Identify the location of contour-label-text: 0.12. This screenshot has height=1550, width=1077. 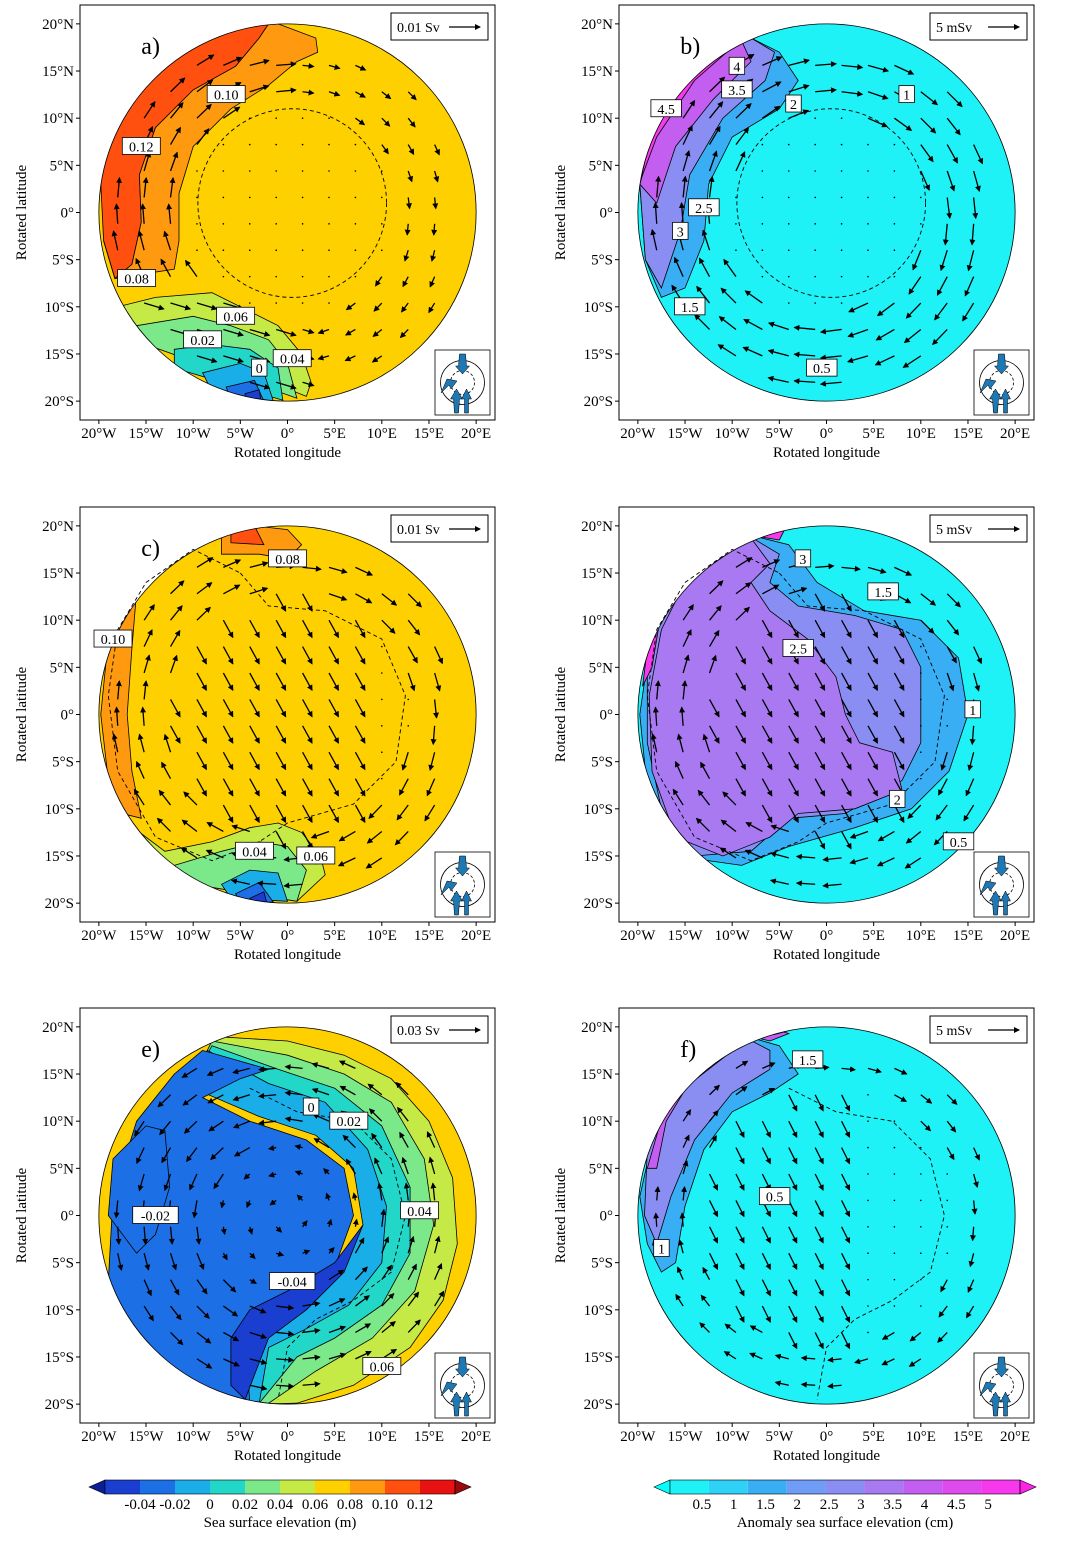
(141, 147).